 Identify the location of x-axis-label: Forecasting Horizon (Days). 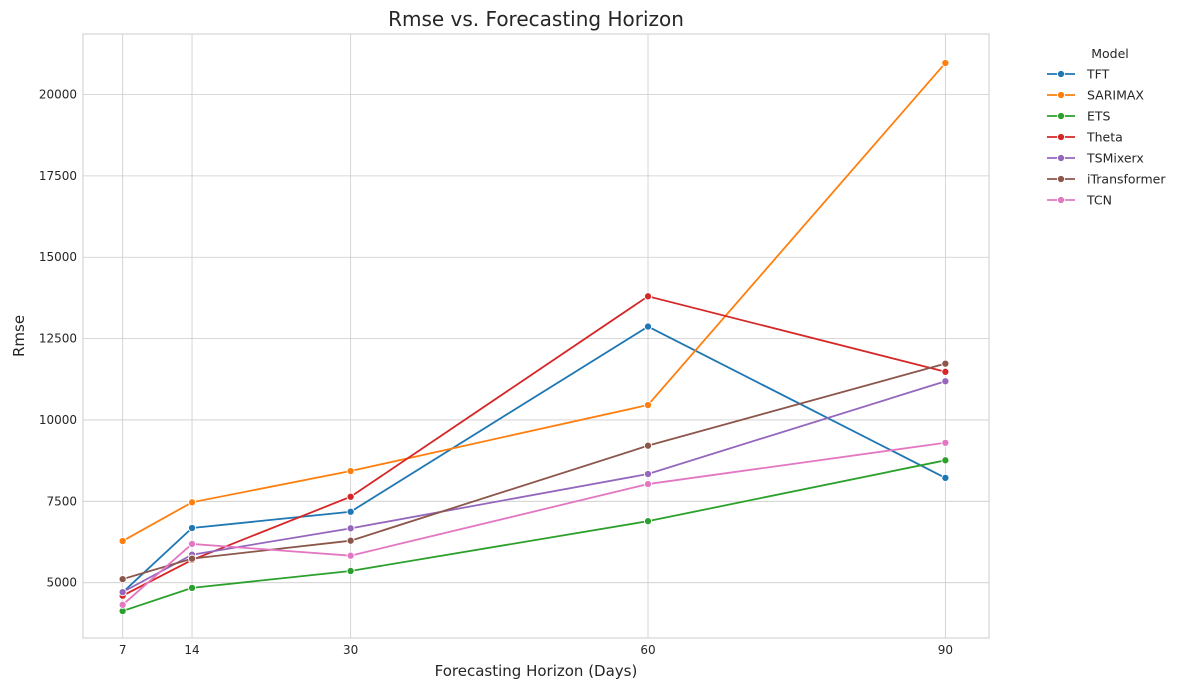
(536, 671).